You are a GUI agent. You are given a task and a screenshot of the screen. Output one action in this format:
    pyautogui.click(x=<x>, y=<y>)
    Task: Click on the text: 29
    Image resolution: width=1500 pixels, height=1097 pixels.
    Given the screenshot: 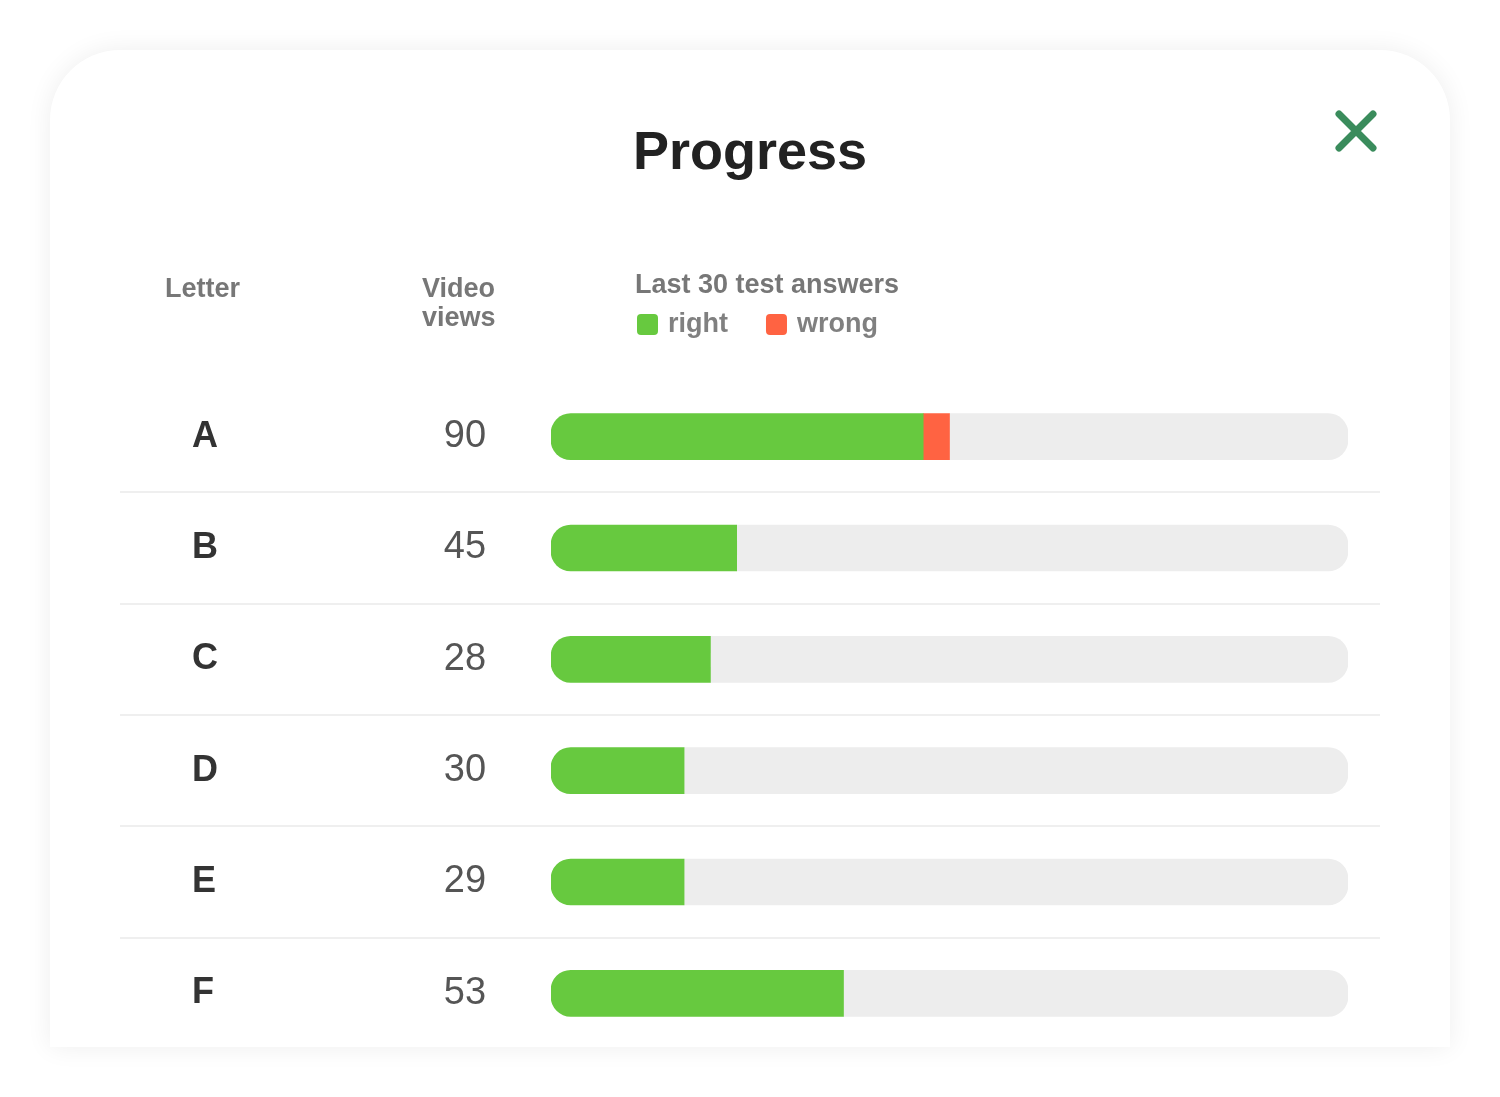 What is the action you would take?
    pyautogui.click(x=465, y=879)
    